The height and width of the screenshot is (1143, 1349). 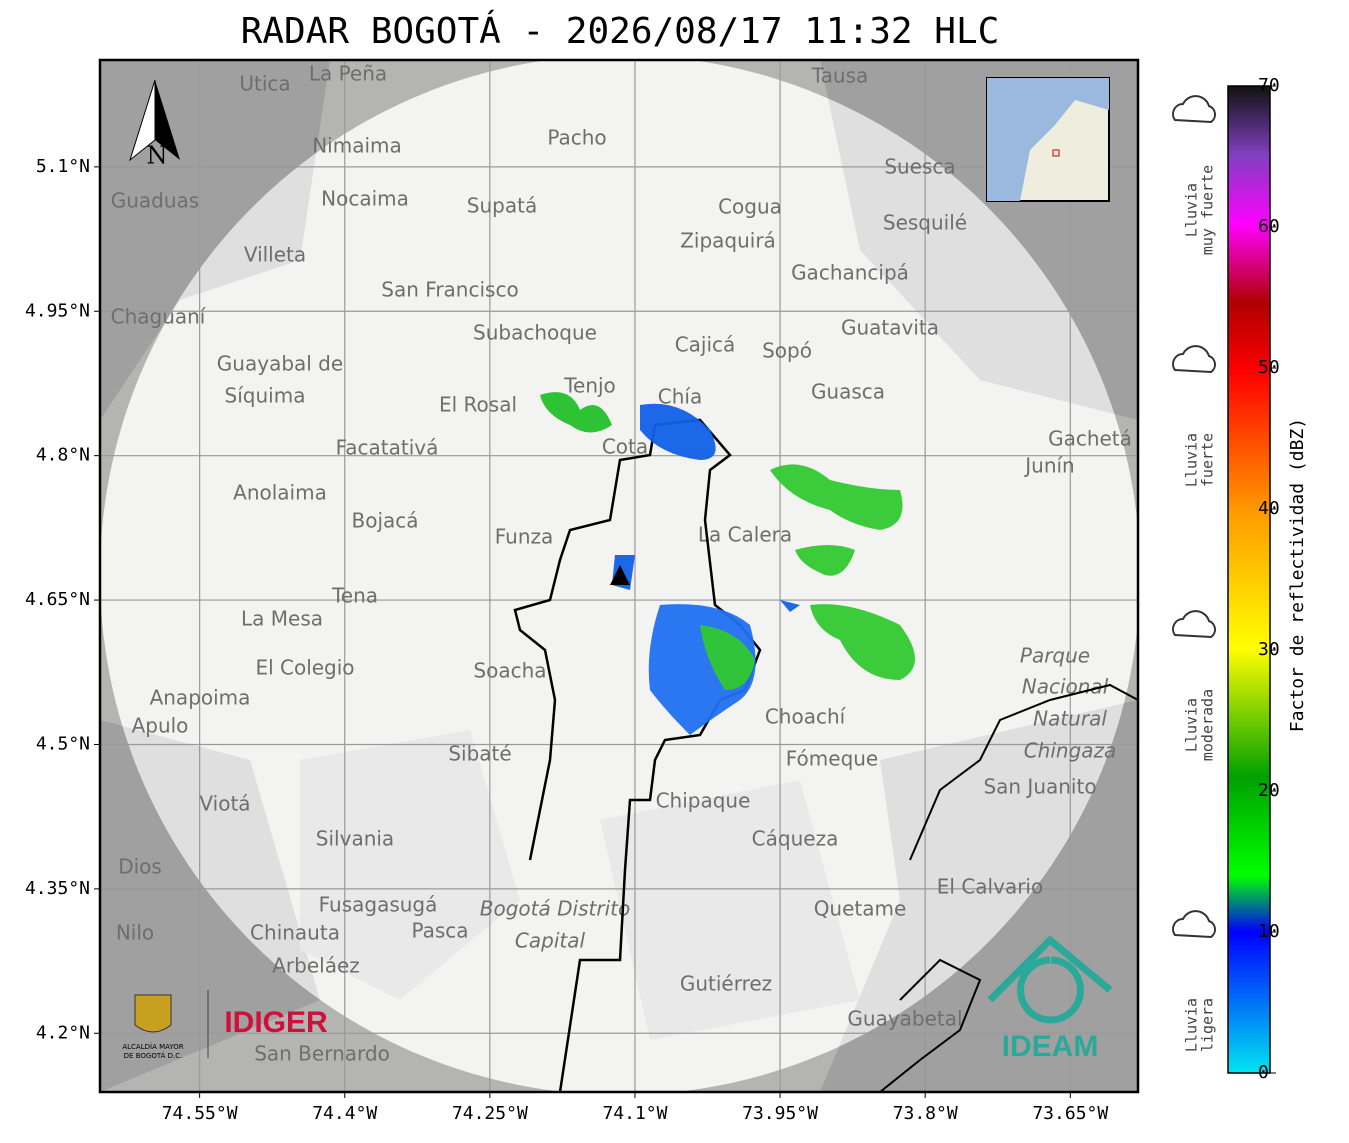 I want to click on place-label: Silvania, so click(x=355, y=839).